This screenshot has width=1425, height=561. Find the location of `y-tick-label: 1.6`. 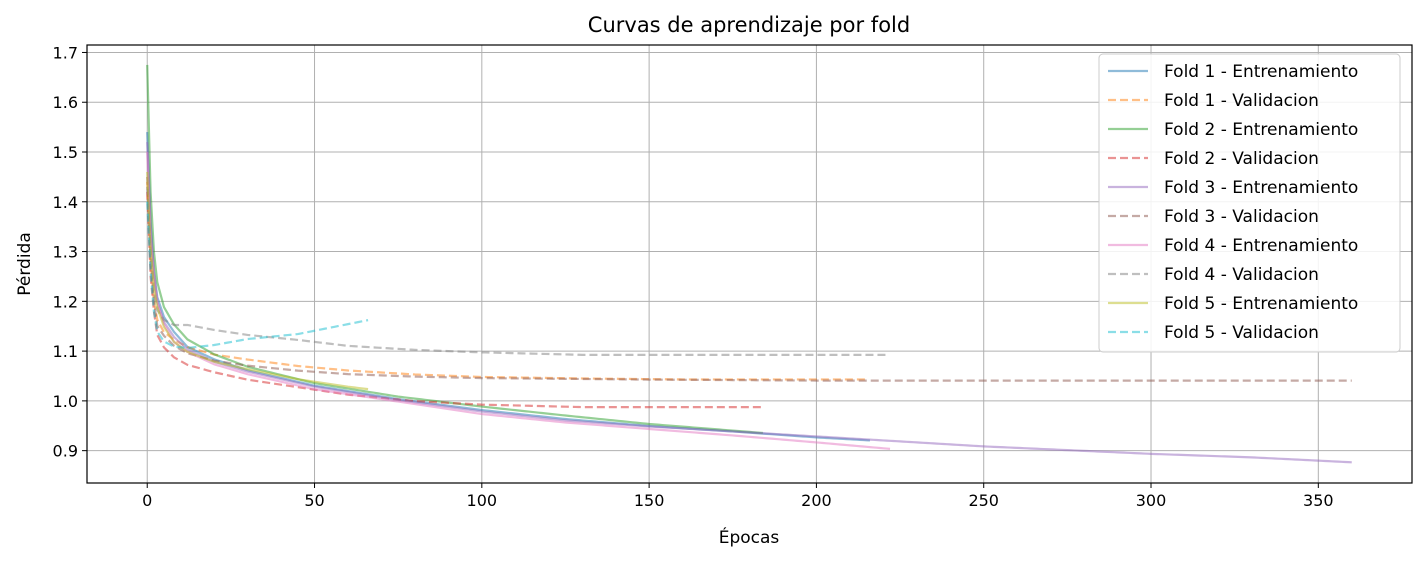

y-tick-label: 1.6 is located at coordinates (65, 102).